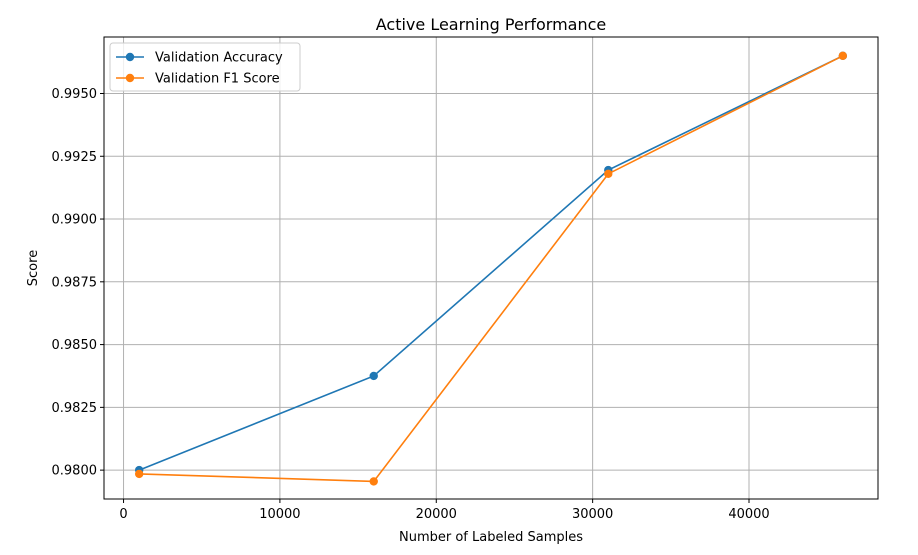 This screenshot has width=918, height=555. What do you see at coordinates (491, 537) in the screenshot?
I see `x-axis-label: Number of Labeled Samples` at bounding box center [491, 537].